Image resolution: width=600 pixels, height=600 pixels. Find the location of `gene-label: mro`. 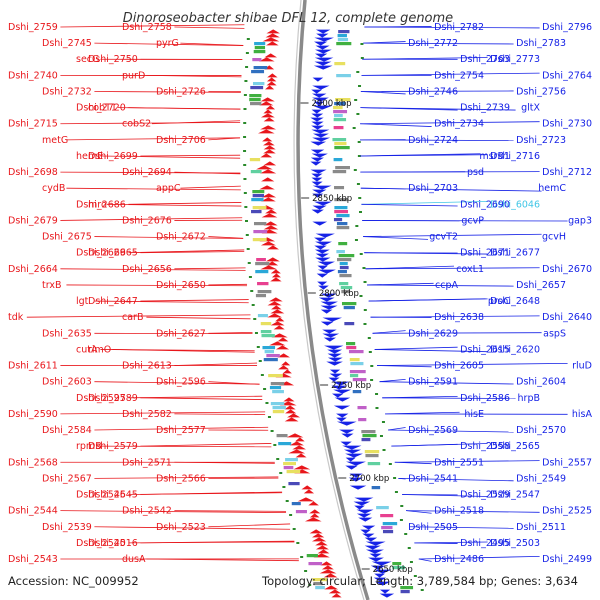

gene-label: mro is located at coordinates (97, 204).